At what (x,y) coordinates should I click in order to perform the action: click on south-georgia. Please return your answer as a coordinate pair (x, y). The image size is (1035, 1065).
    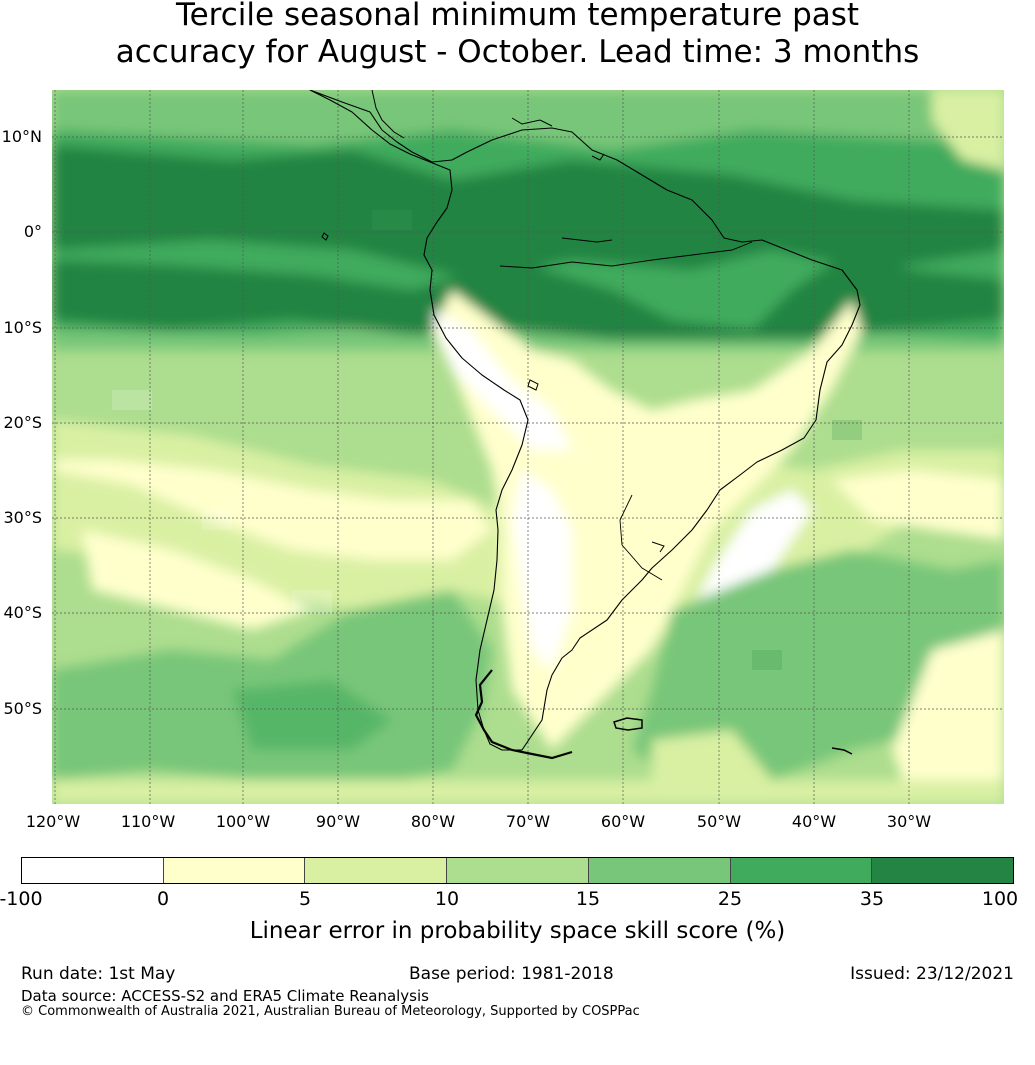
    Looking at the image, I should click on (842, 751).